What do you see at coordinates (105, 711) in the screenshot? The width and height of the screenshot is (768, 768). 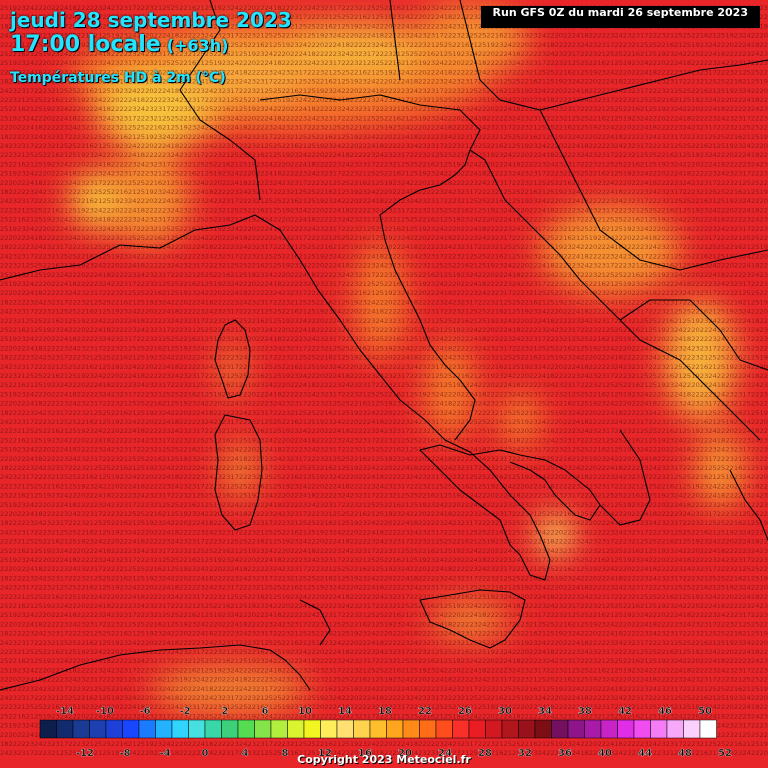 I see `legend-tick-label: -10` at bounding box center [105, 711].